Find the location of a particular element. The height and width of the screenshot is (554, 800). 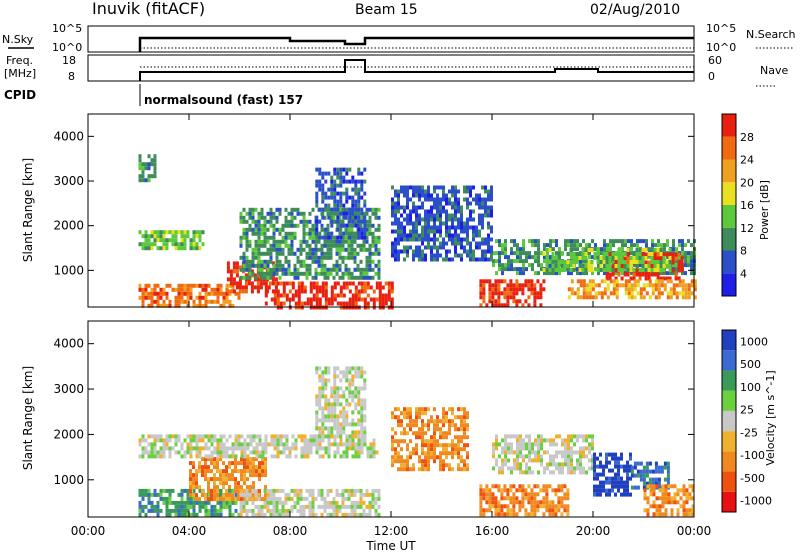

power-colorbar-tick: 20 is located at coordinates (747, 182).